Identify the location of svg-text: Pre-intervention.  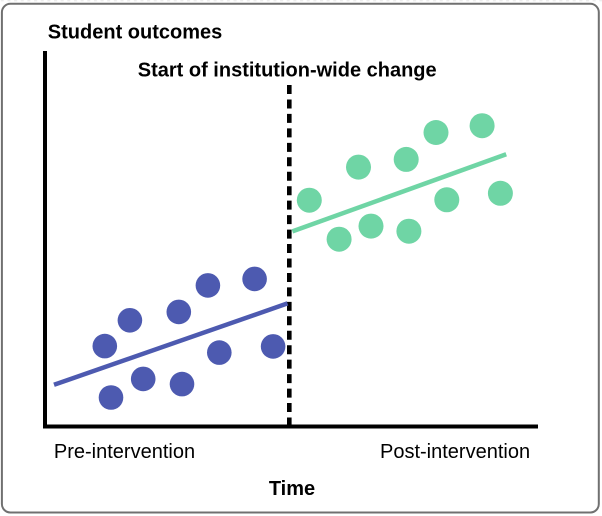
(124, 452).